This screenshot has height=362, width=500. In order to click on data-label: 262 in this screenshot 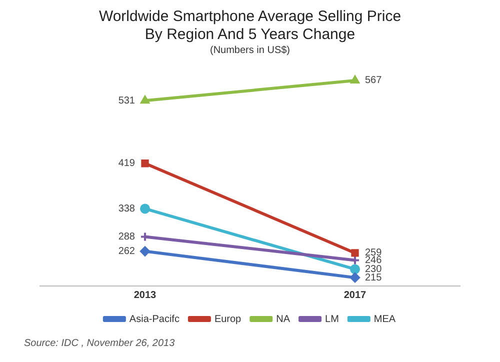, I will do `click(127, 252)`.